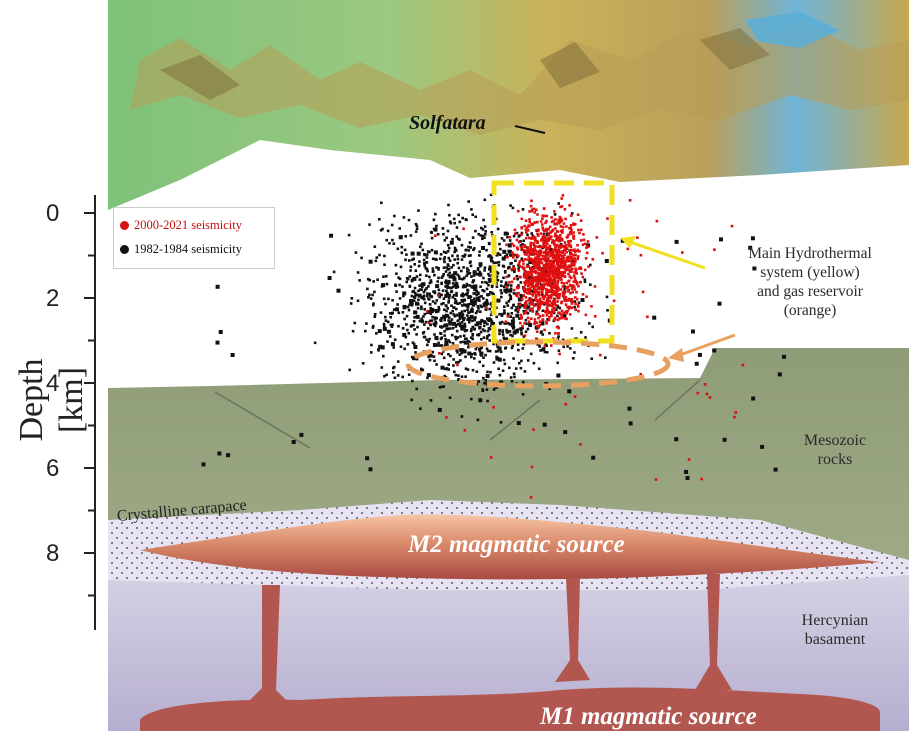  What do you see at coordinates (61, 469) in the screenshot?
I see `depth-tick-label: 6` at bounding box center [61, 469].